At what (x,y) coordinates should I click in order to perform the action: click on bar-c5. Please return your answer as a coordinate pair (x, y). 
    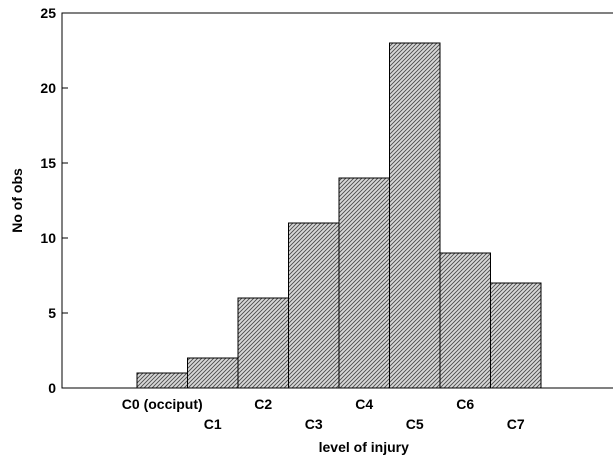
    Looking at the image, I should click on (415, 215).